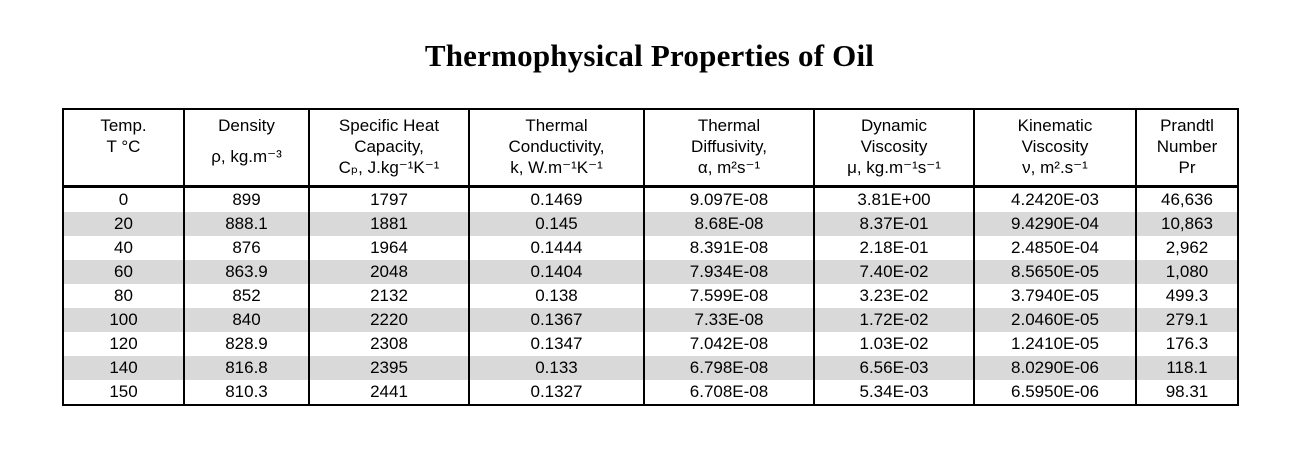  Describe the element at coordinates (893, 248) in the screenshot. I see `table-cell: 2.18E-01` at that location.